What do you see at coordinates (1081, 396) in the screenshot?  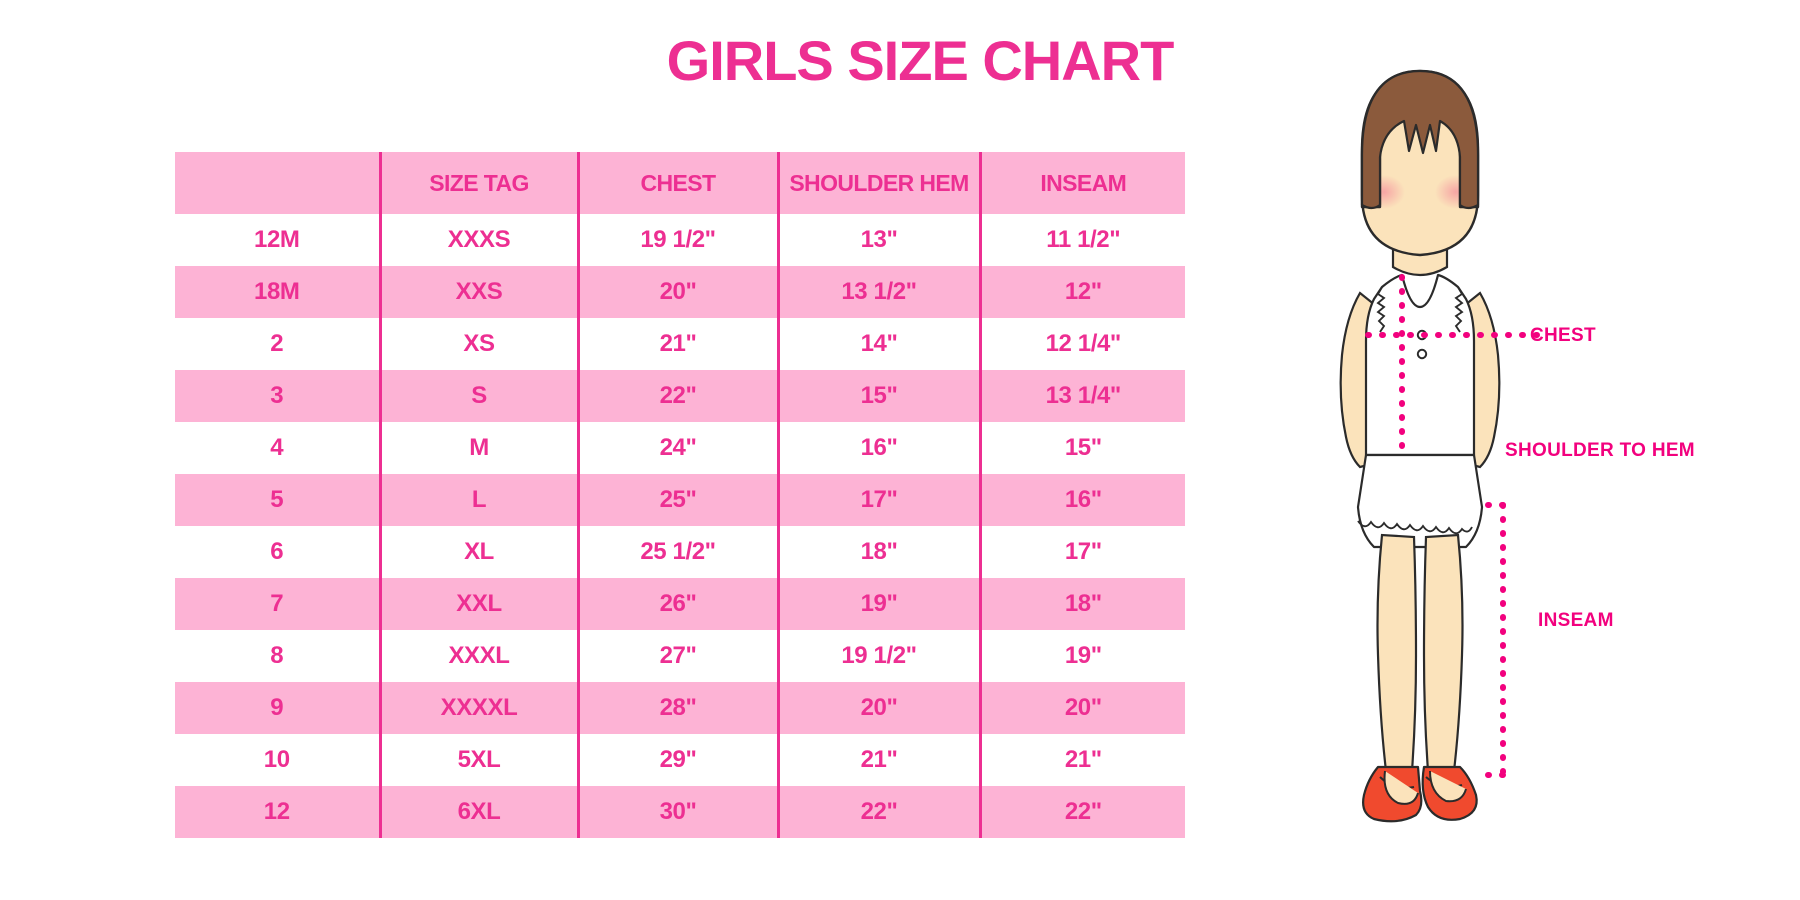 I see `cell-inseam: 13 1/4"` at bounding box center [1081, 396].